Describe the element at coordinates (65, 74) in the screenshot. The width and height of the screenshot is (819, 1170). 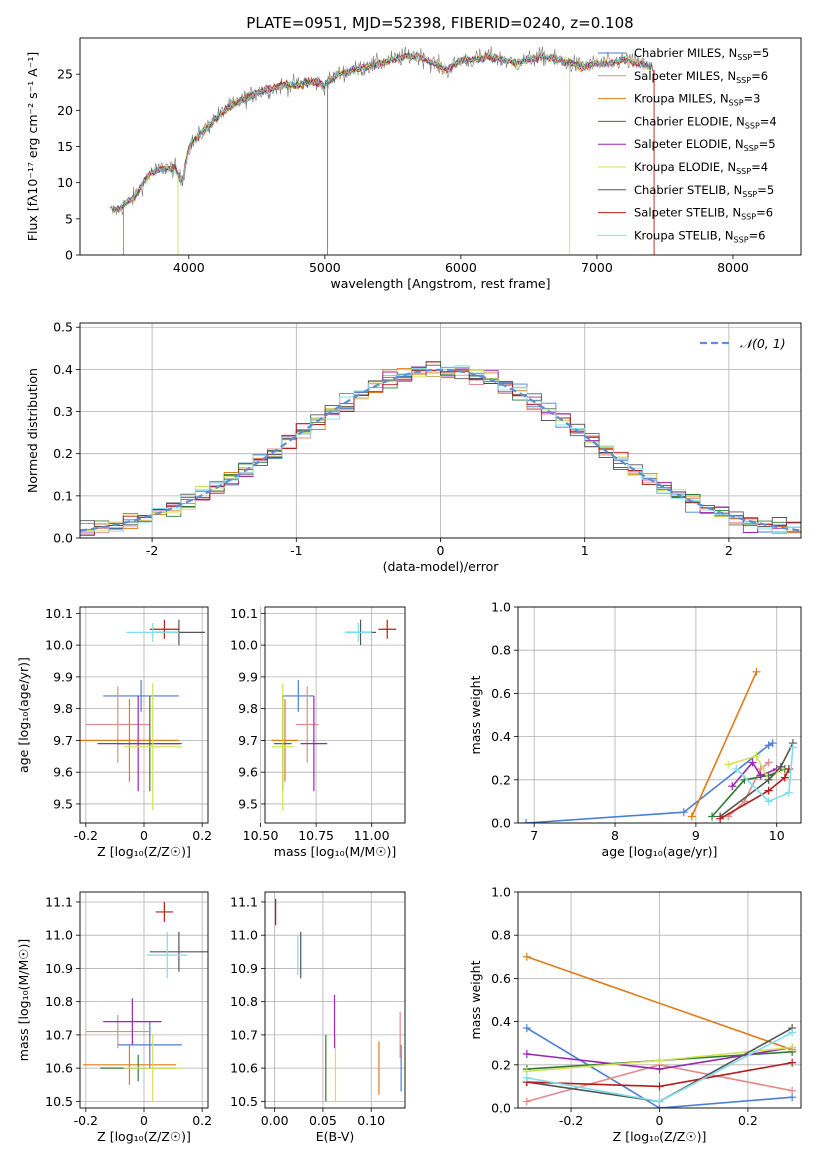
I see `y-tick-label: 25` at that location.